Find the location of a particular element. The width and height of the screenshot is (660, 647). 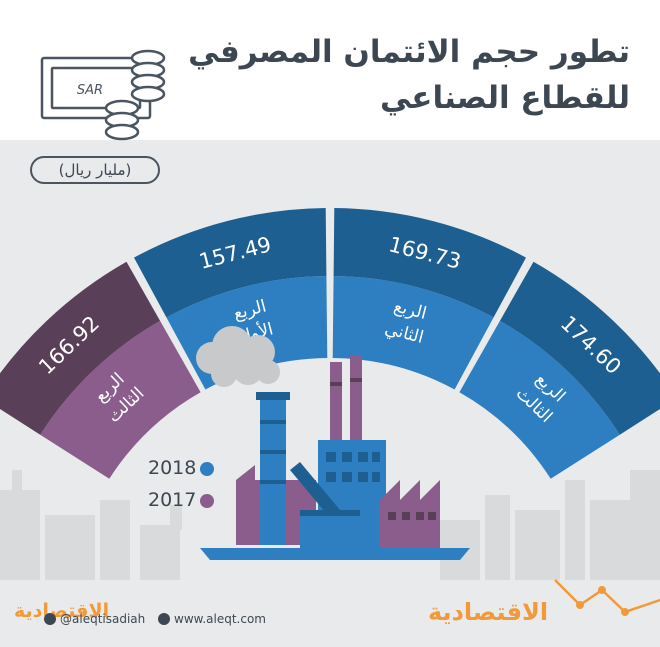

website-link: www.aleqt.com is located at coordinates (220, 619).